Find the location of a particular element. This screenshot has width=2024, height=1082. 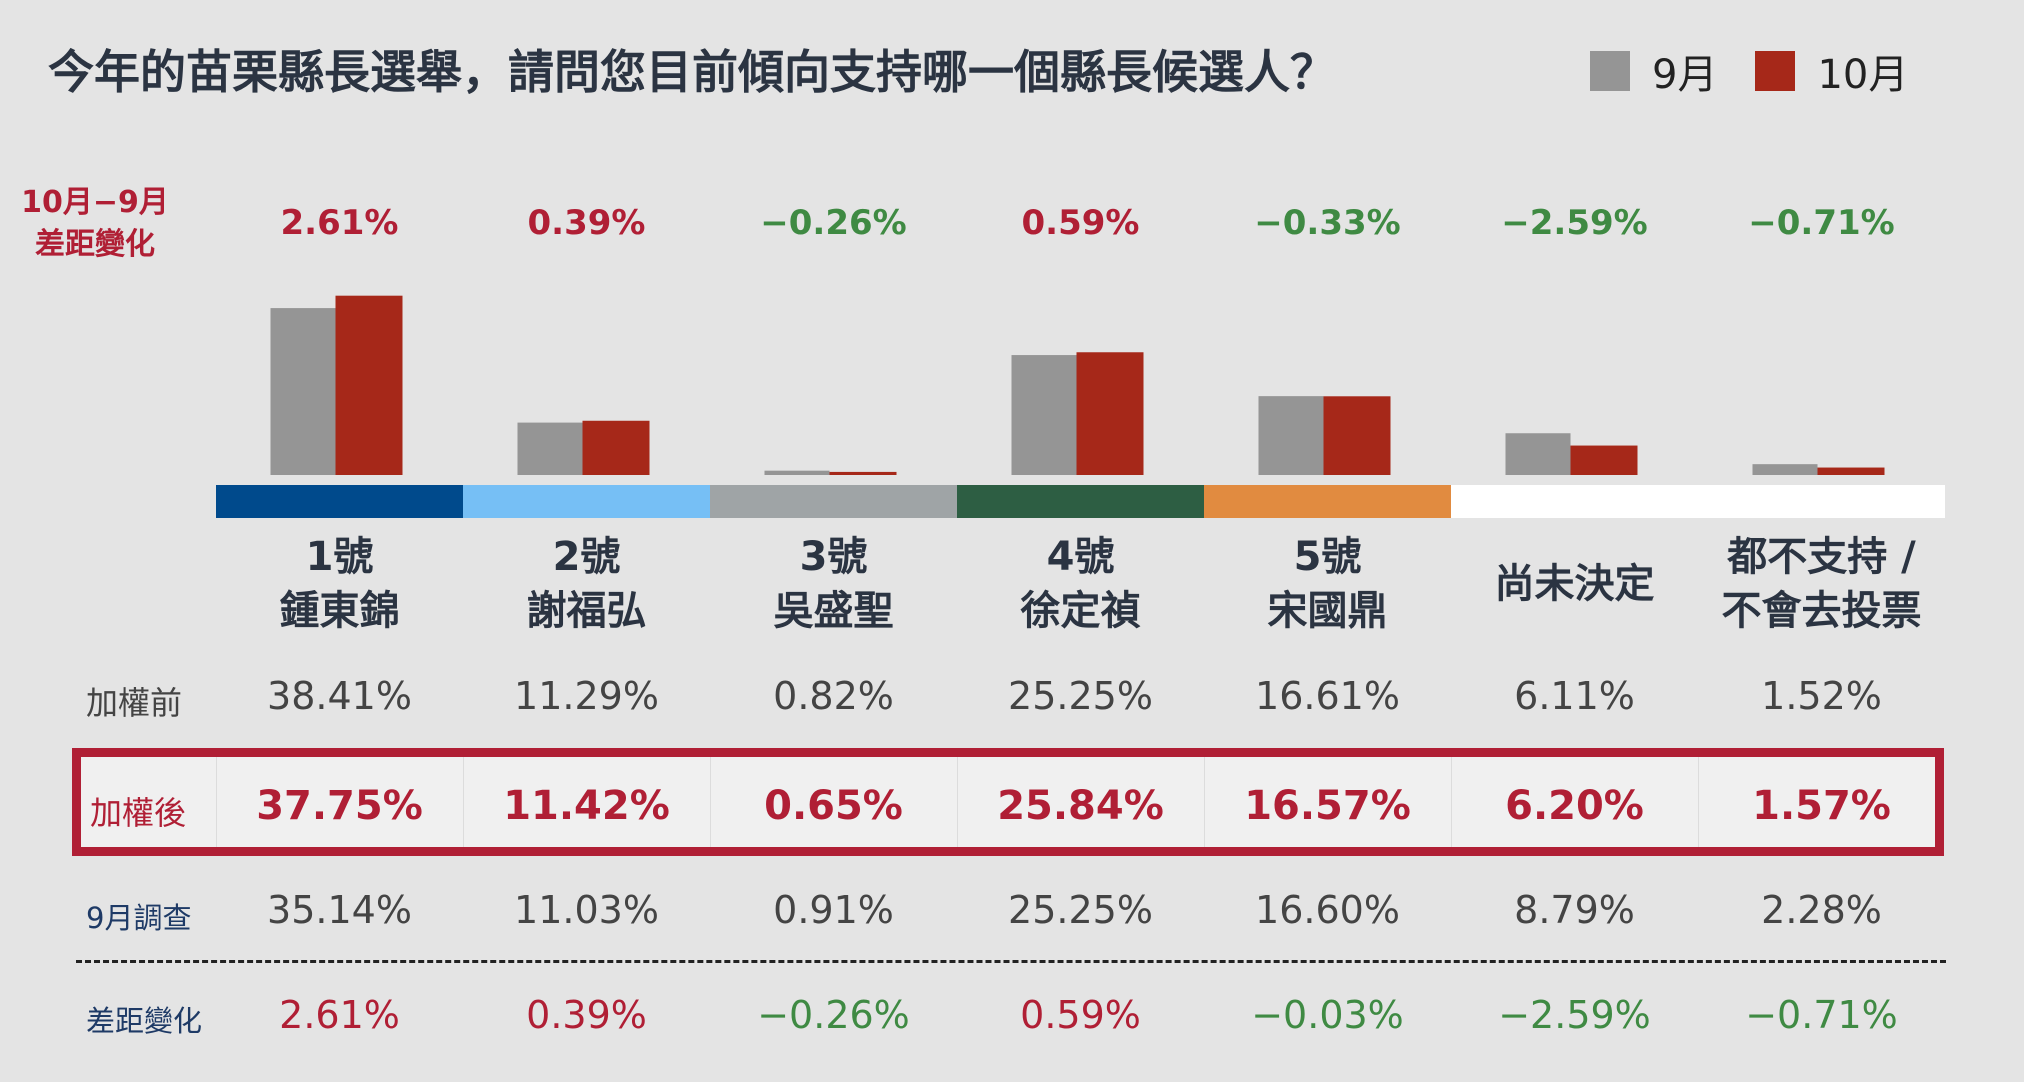

candidate-name-line2: 宋國鼎 is located at coordinates (1327, 611).